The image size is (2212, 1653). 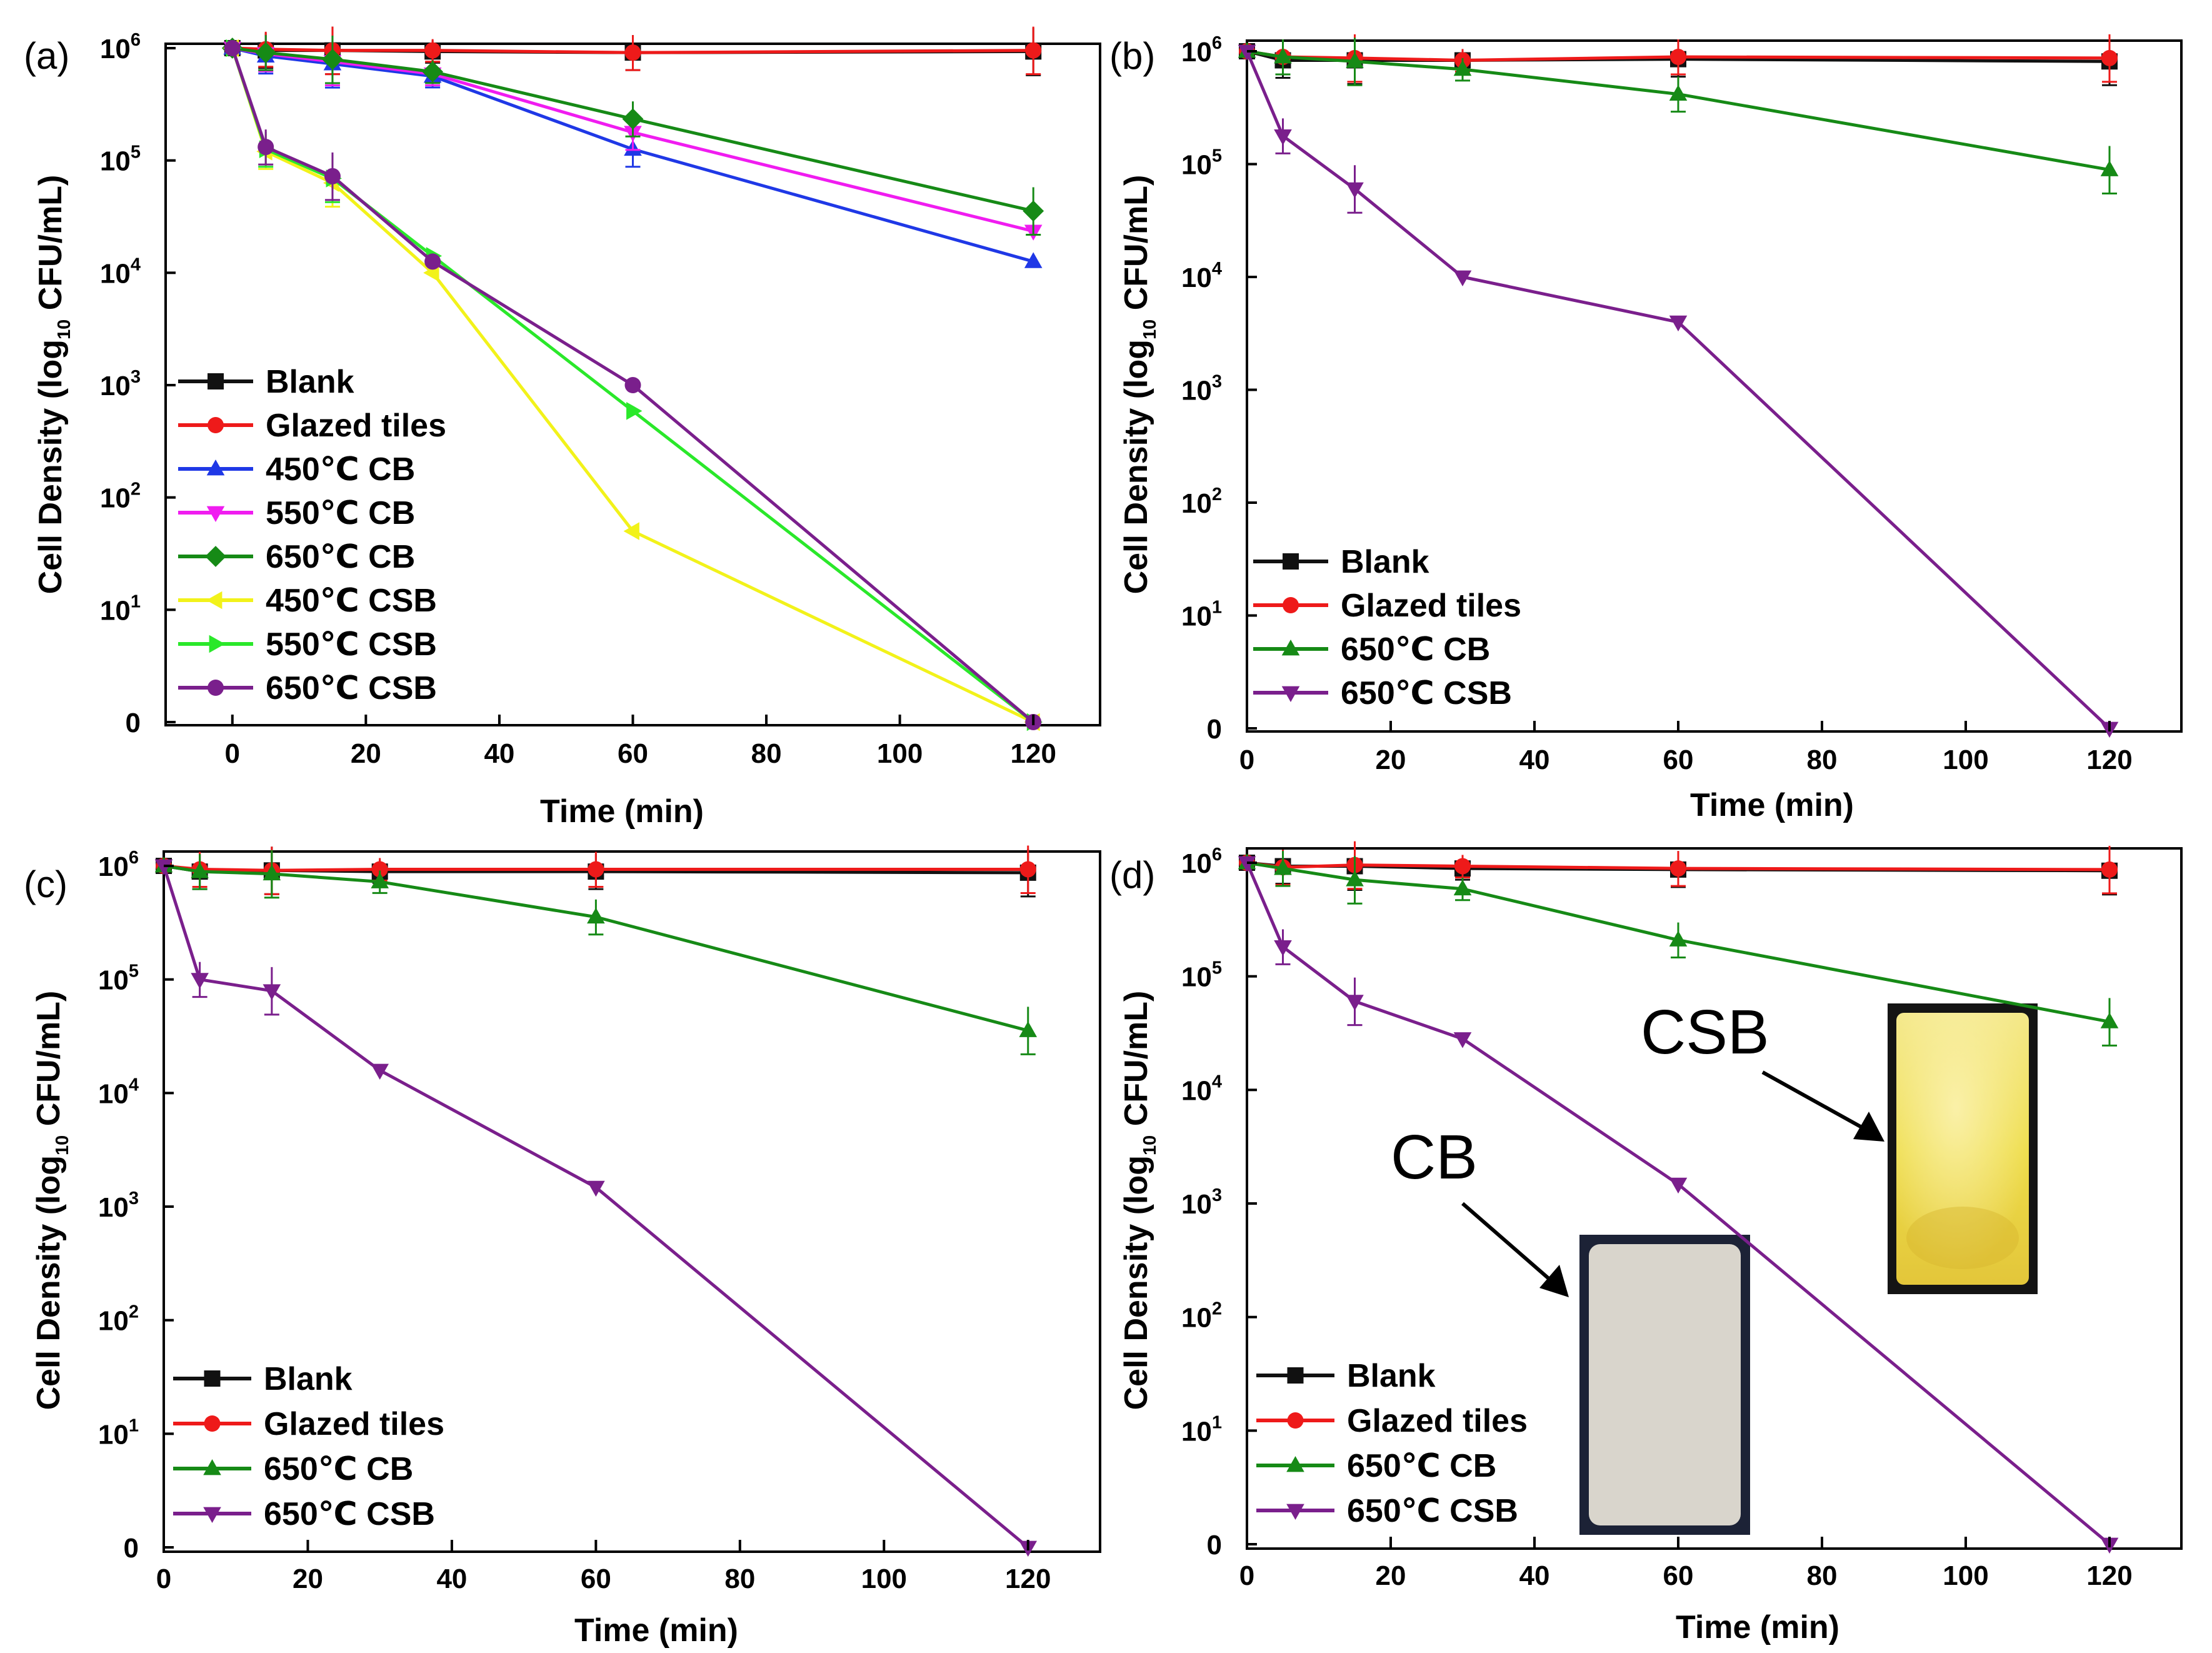 What do you see at coordinates (351, 688) in the screenshot?
I see `legend-label: 650℃ CSB` at bounding box center [351, 688].